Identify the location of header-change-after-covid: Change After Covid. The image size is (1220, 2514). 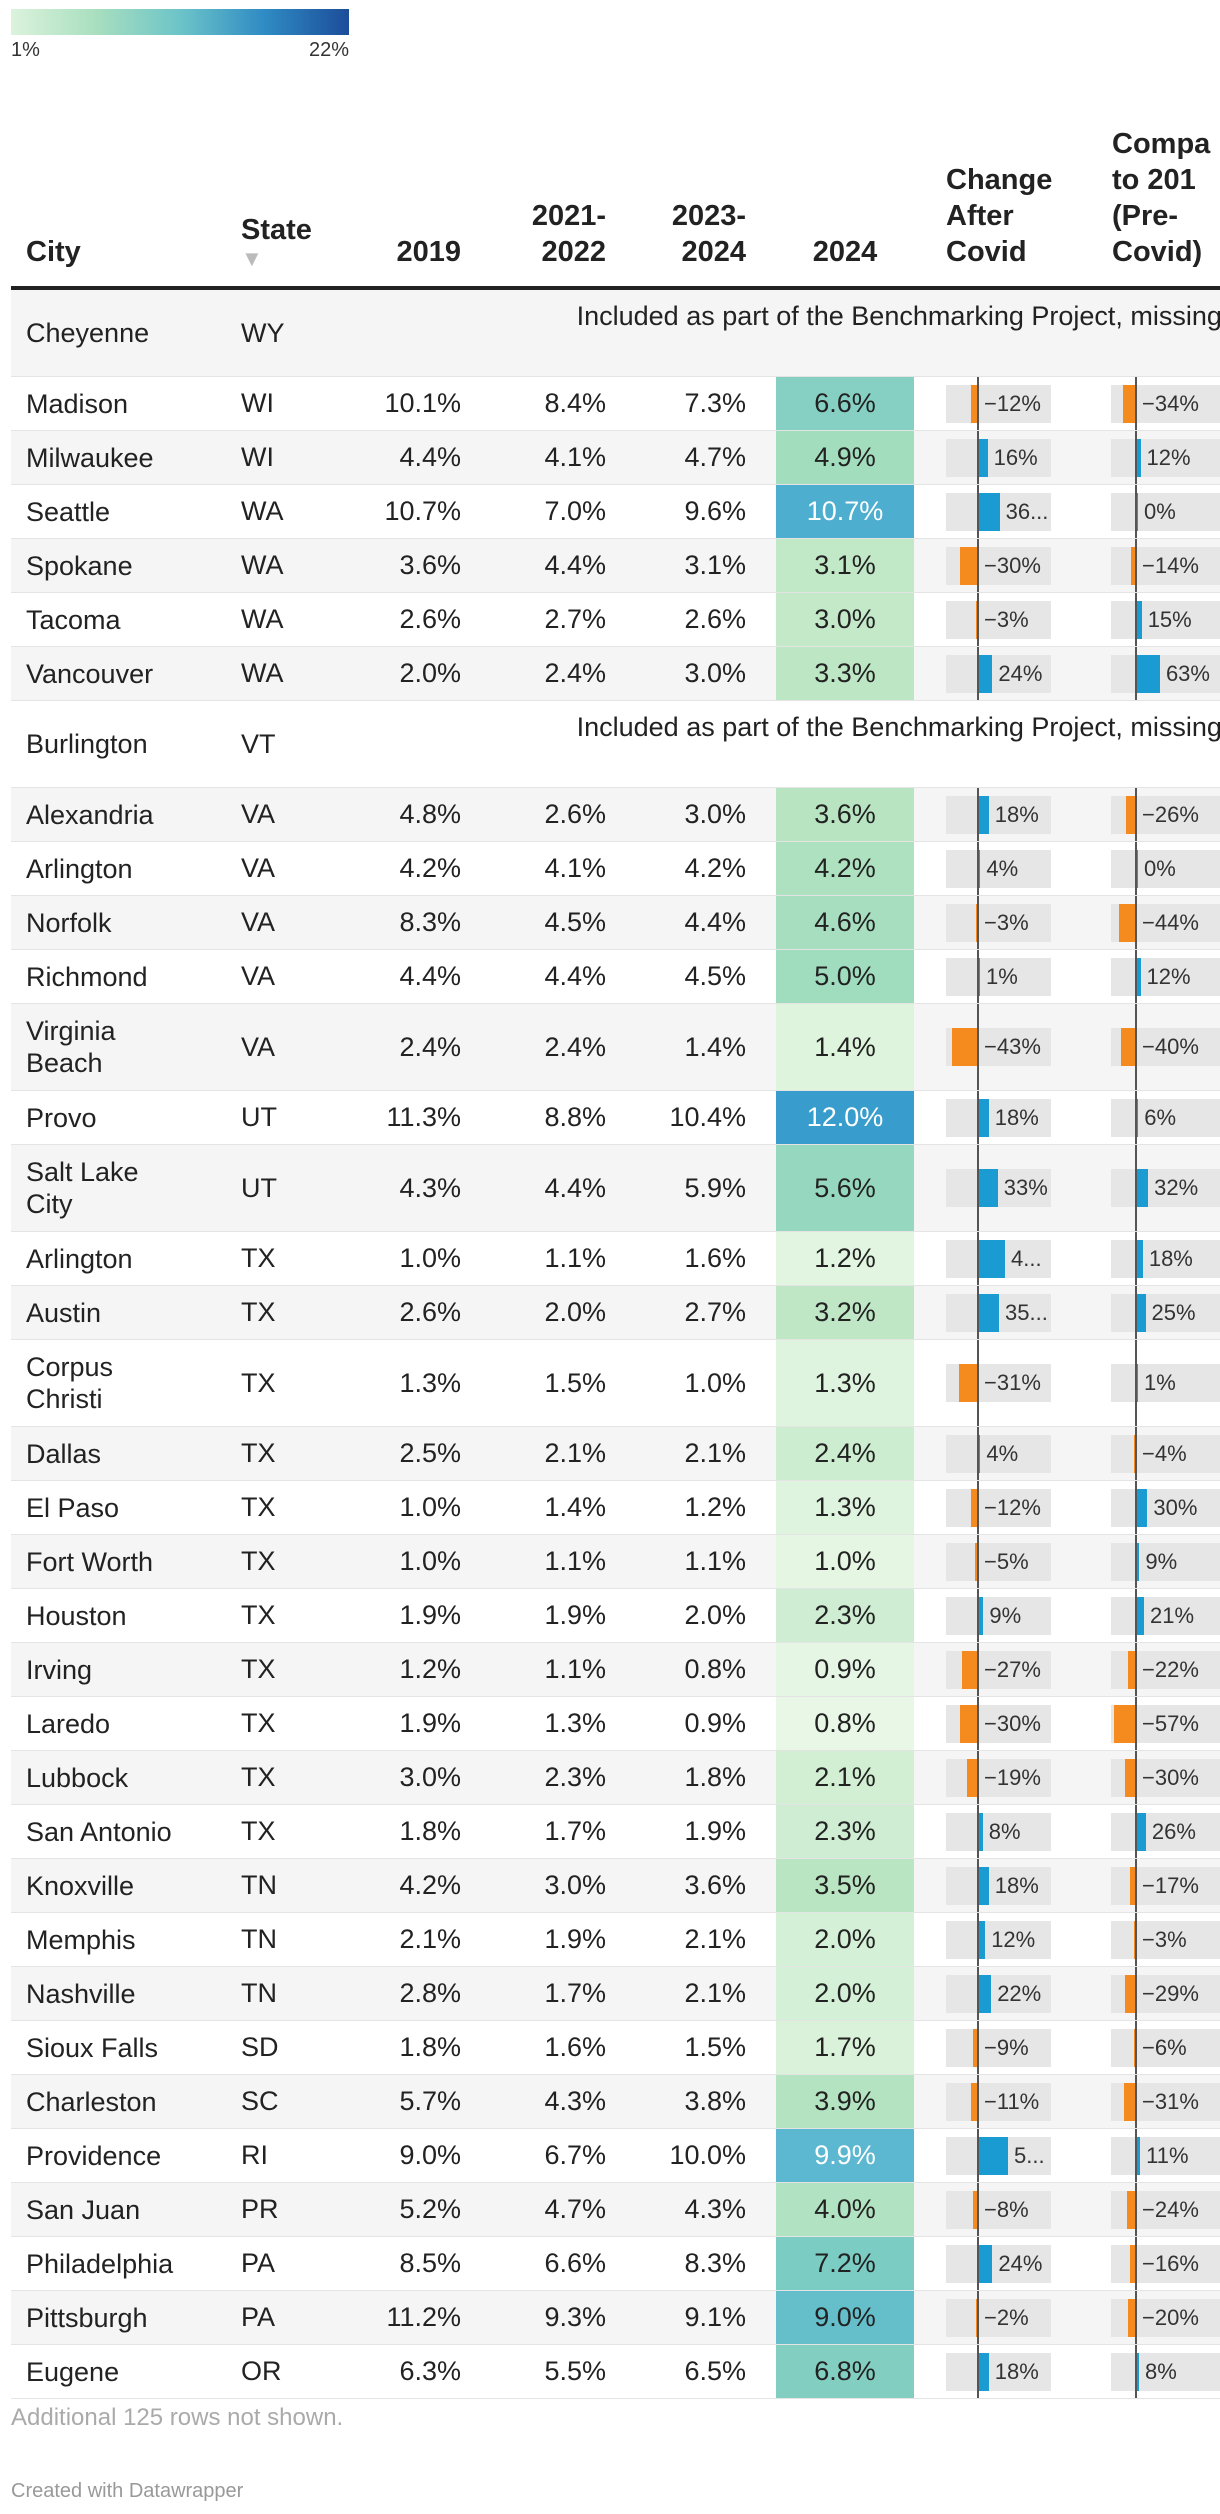
(999, 216).